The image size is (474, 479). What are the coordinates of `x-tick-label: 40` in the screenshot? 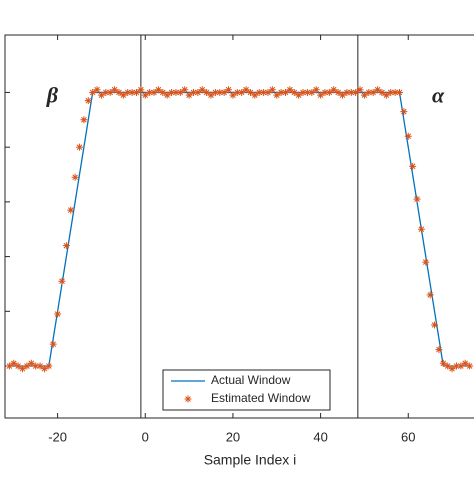 It's located at (320, 436).